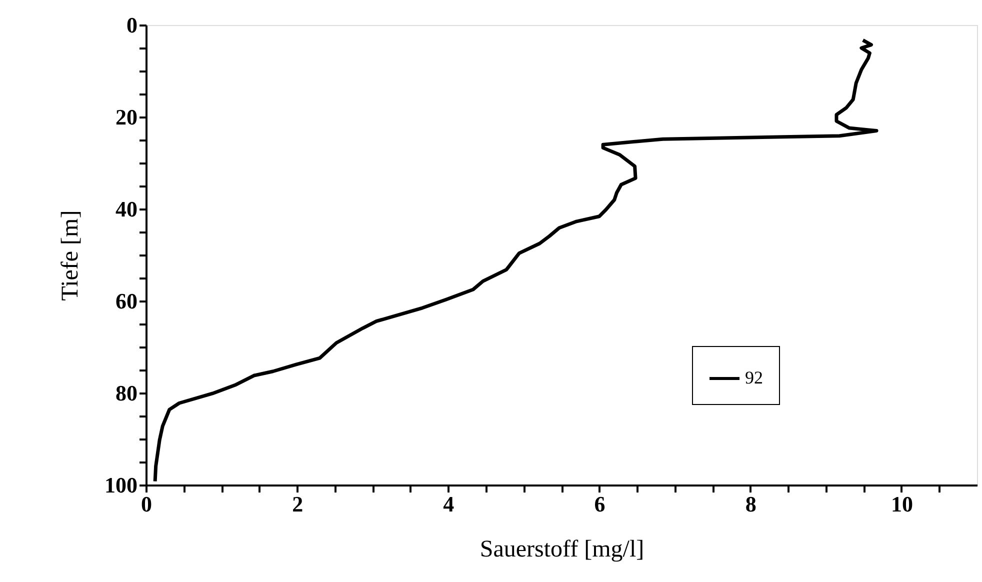 This screenshot has width=982, height=582. What do you see at coordinates (901, 504) in the screenshot?
I see `x-tick-label: 10` at bounding box center [901, 504].